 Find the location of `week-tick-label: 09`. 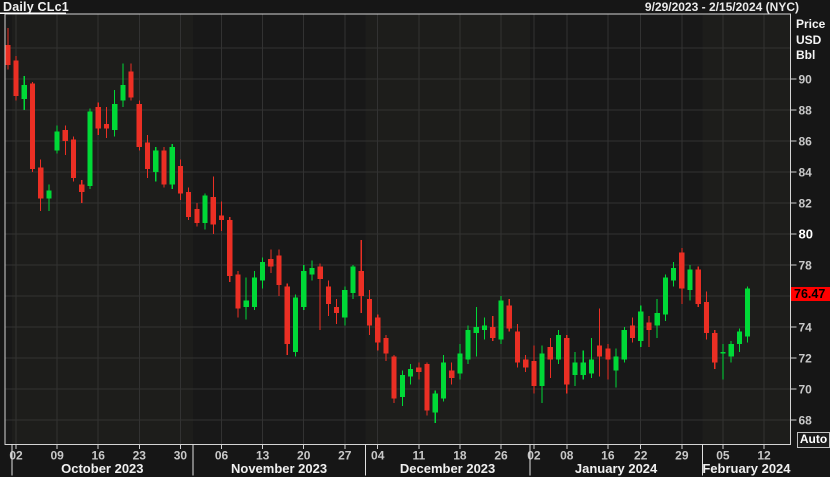

week-tick-label: 09 is located at coordinates (57, 456).